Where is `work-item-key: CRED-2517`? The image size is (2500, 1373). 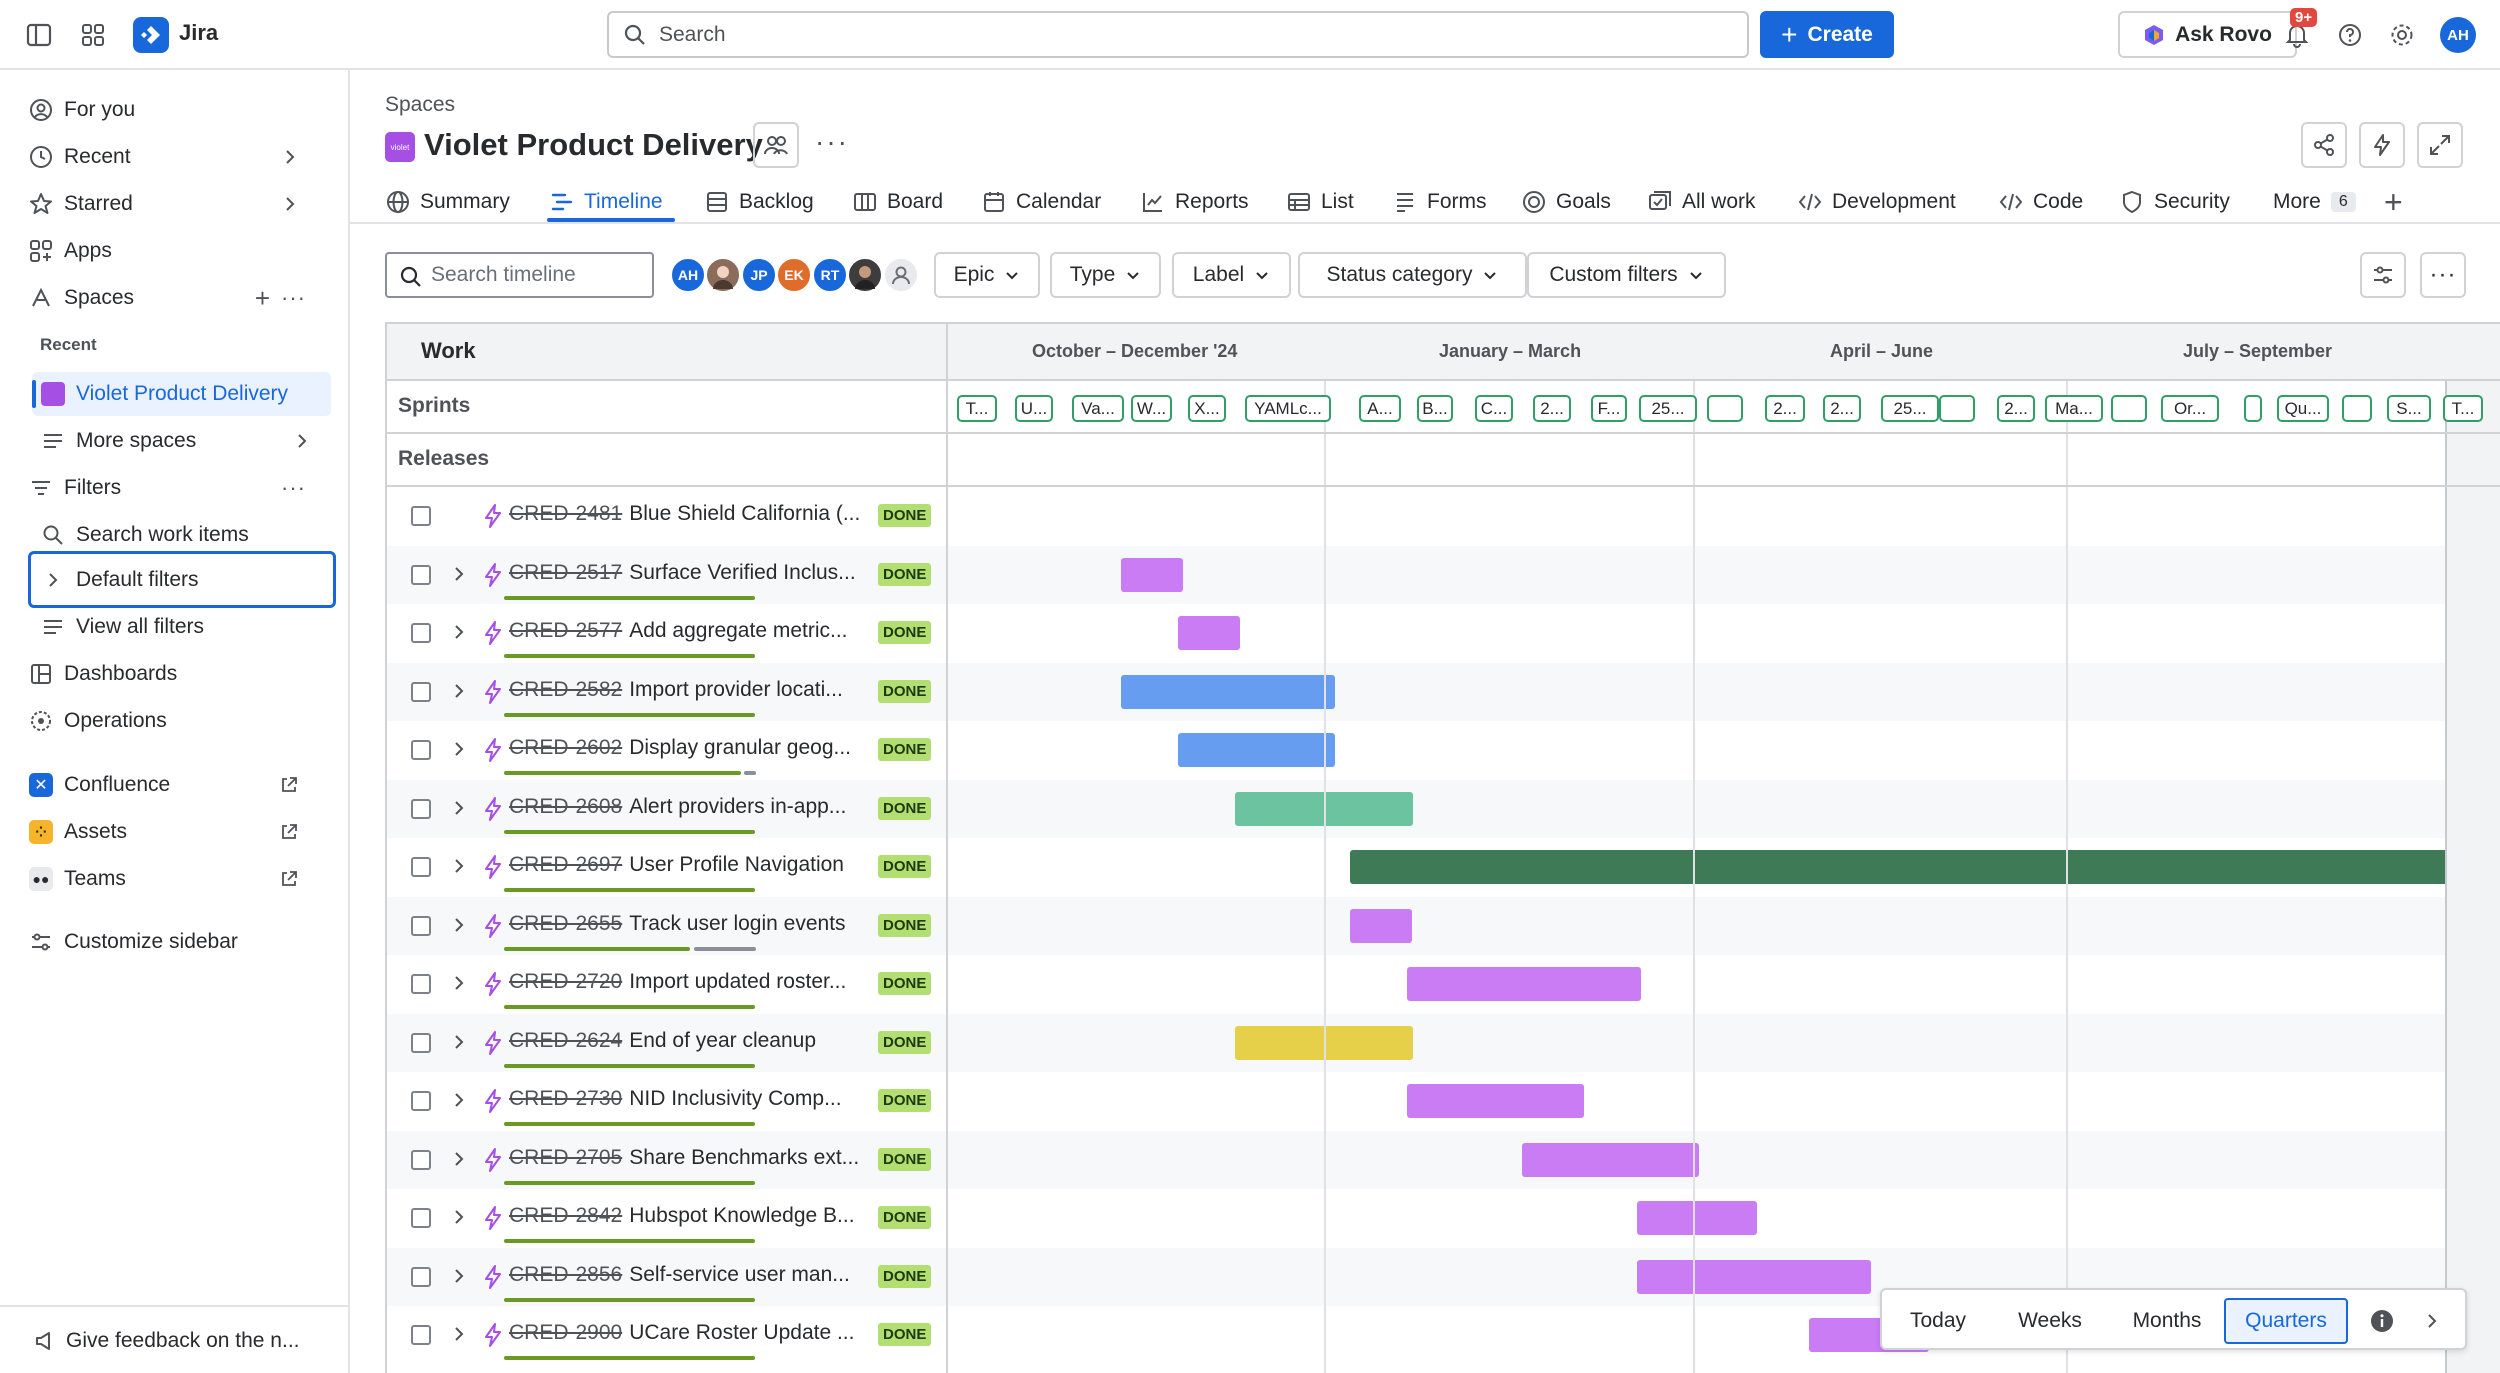 work-item-key: CRED-2517 is located at coordinates (566, 572).